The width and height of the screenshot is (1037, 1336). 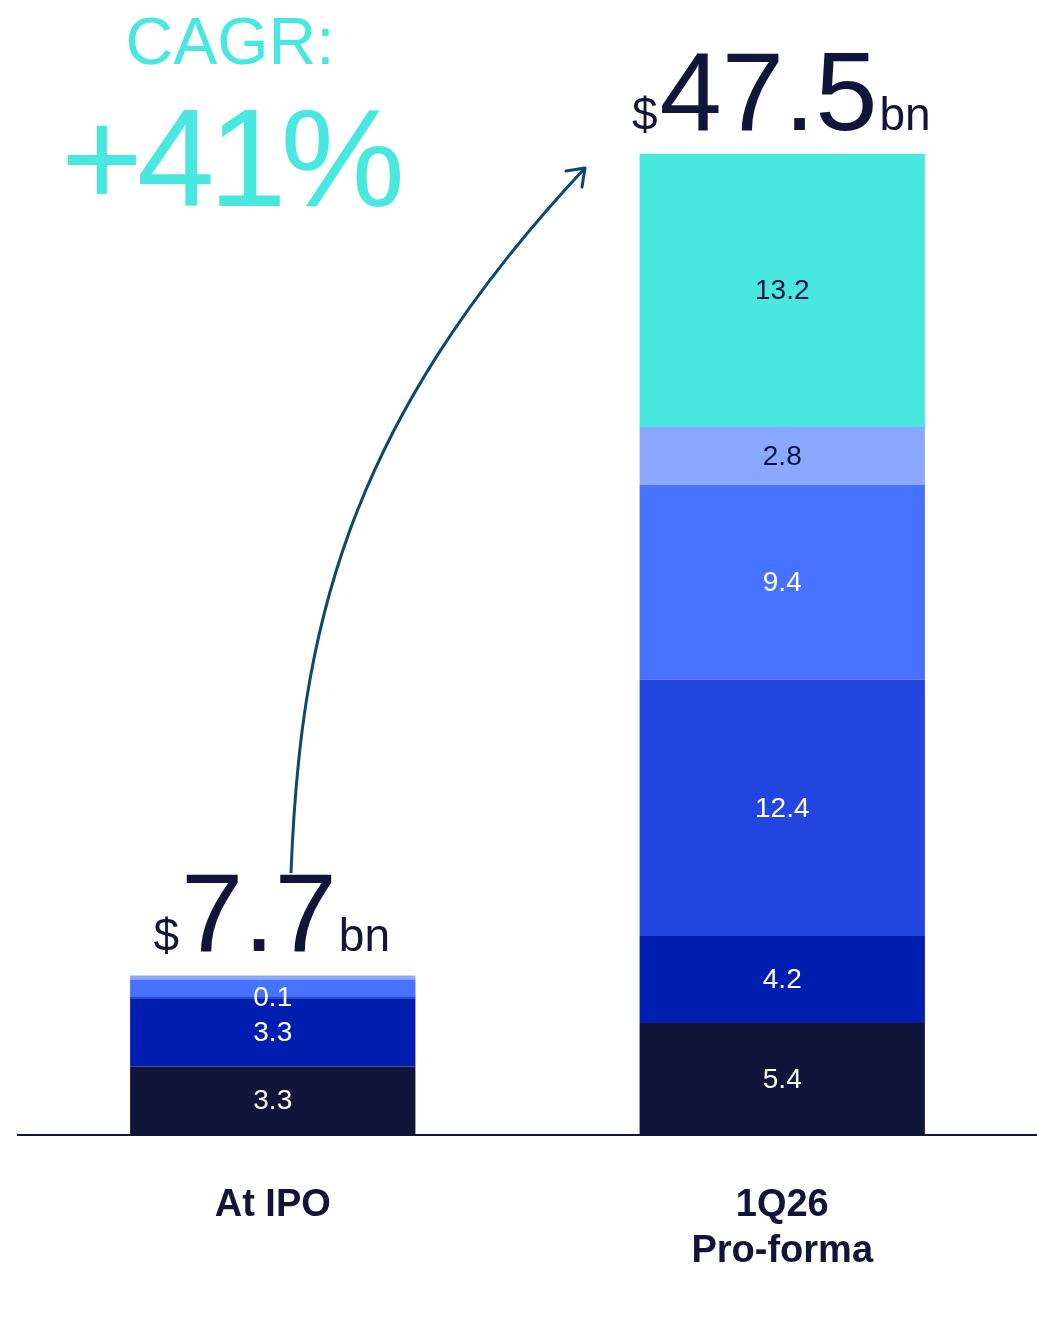 What do you see at coordinates (781, 91) in the screenshot?
I see `total-label: $47.5bn` at bounding box center [781, 91].